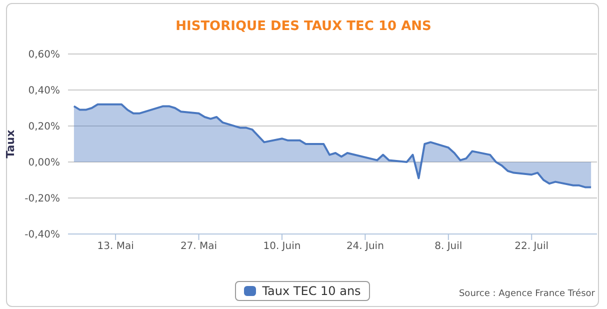 Image resolution: width=607 pixels, height=309 pixels. I want to click on legend-label: Taux TEC 10 ans, so click(302, 291).